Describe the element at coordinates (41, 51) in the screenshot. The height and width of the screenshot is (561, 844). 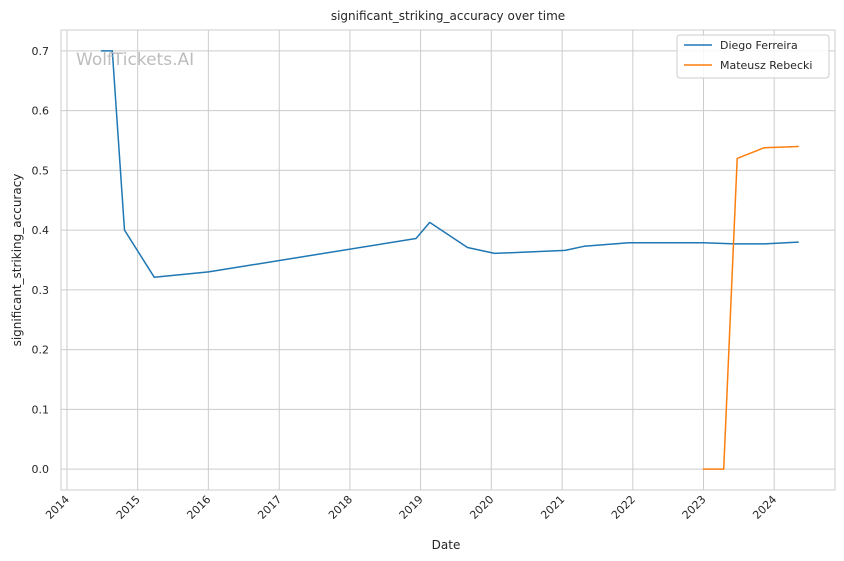
I see `y-tick-label-0-7: 0.7` at that location.